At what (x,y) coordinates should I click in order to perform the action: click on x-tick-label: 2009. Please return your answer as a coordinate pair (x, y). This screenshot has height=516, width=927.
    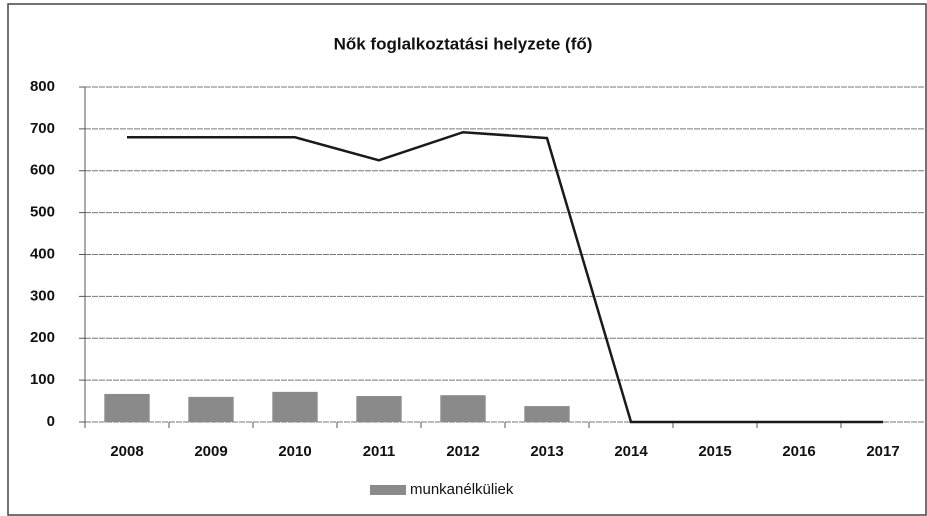
    Looking at the image, I should click on (210, 451).